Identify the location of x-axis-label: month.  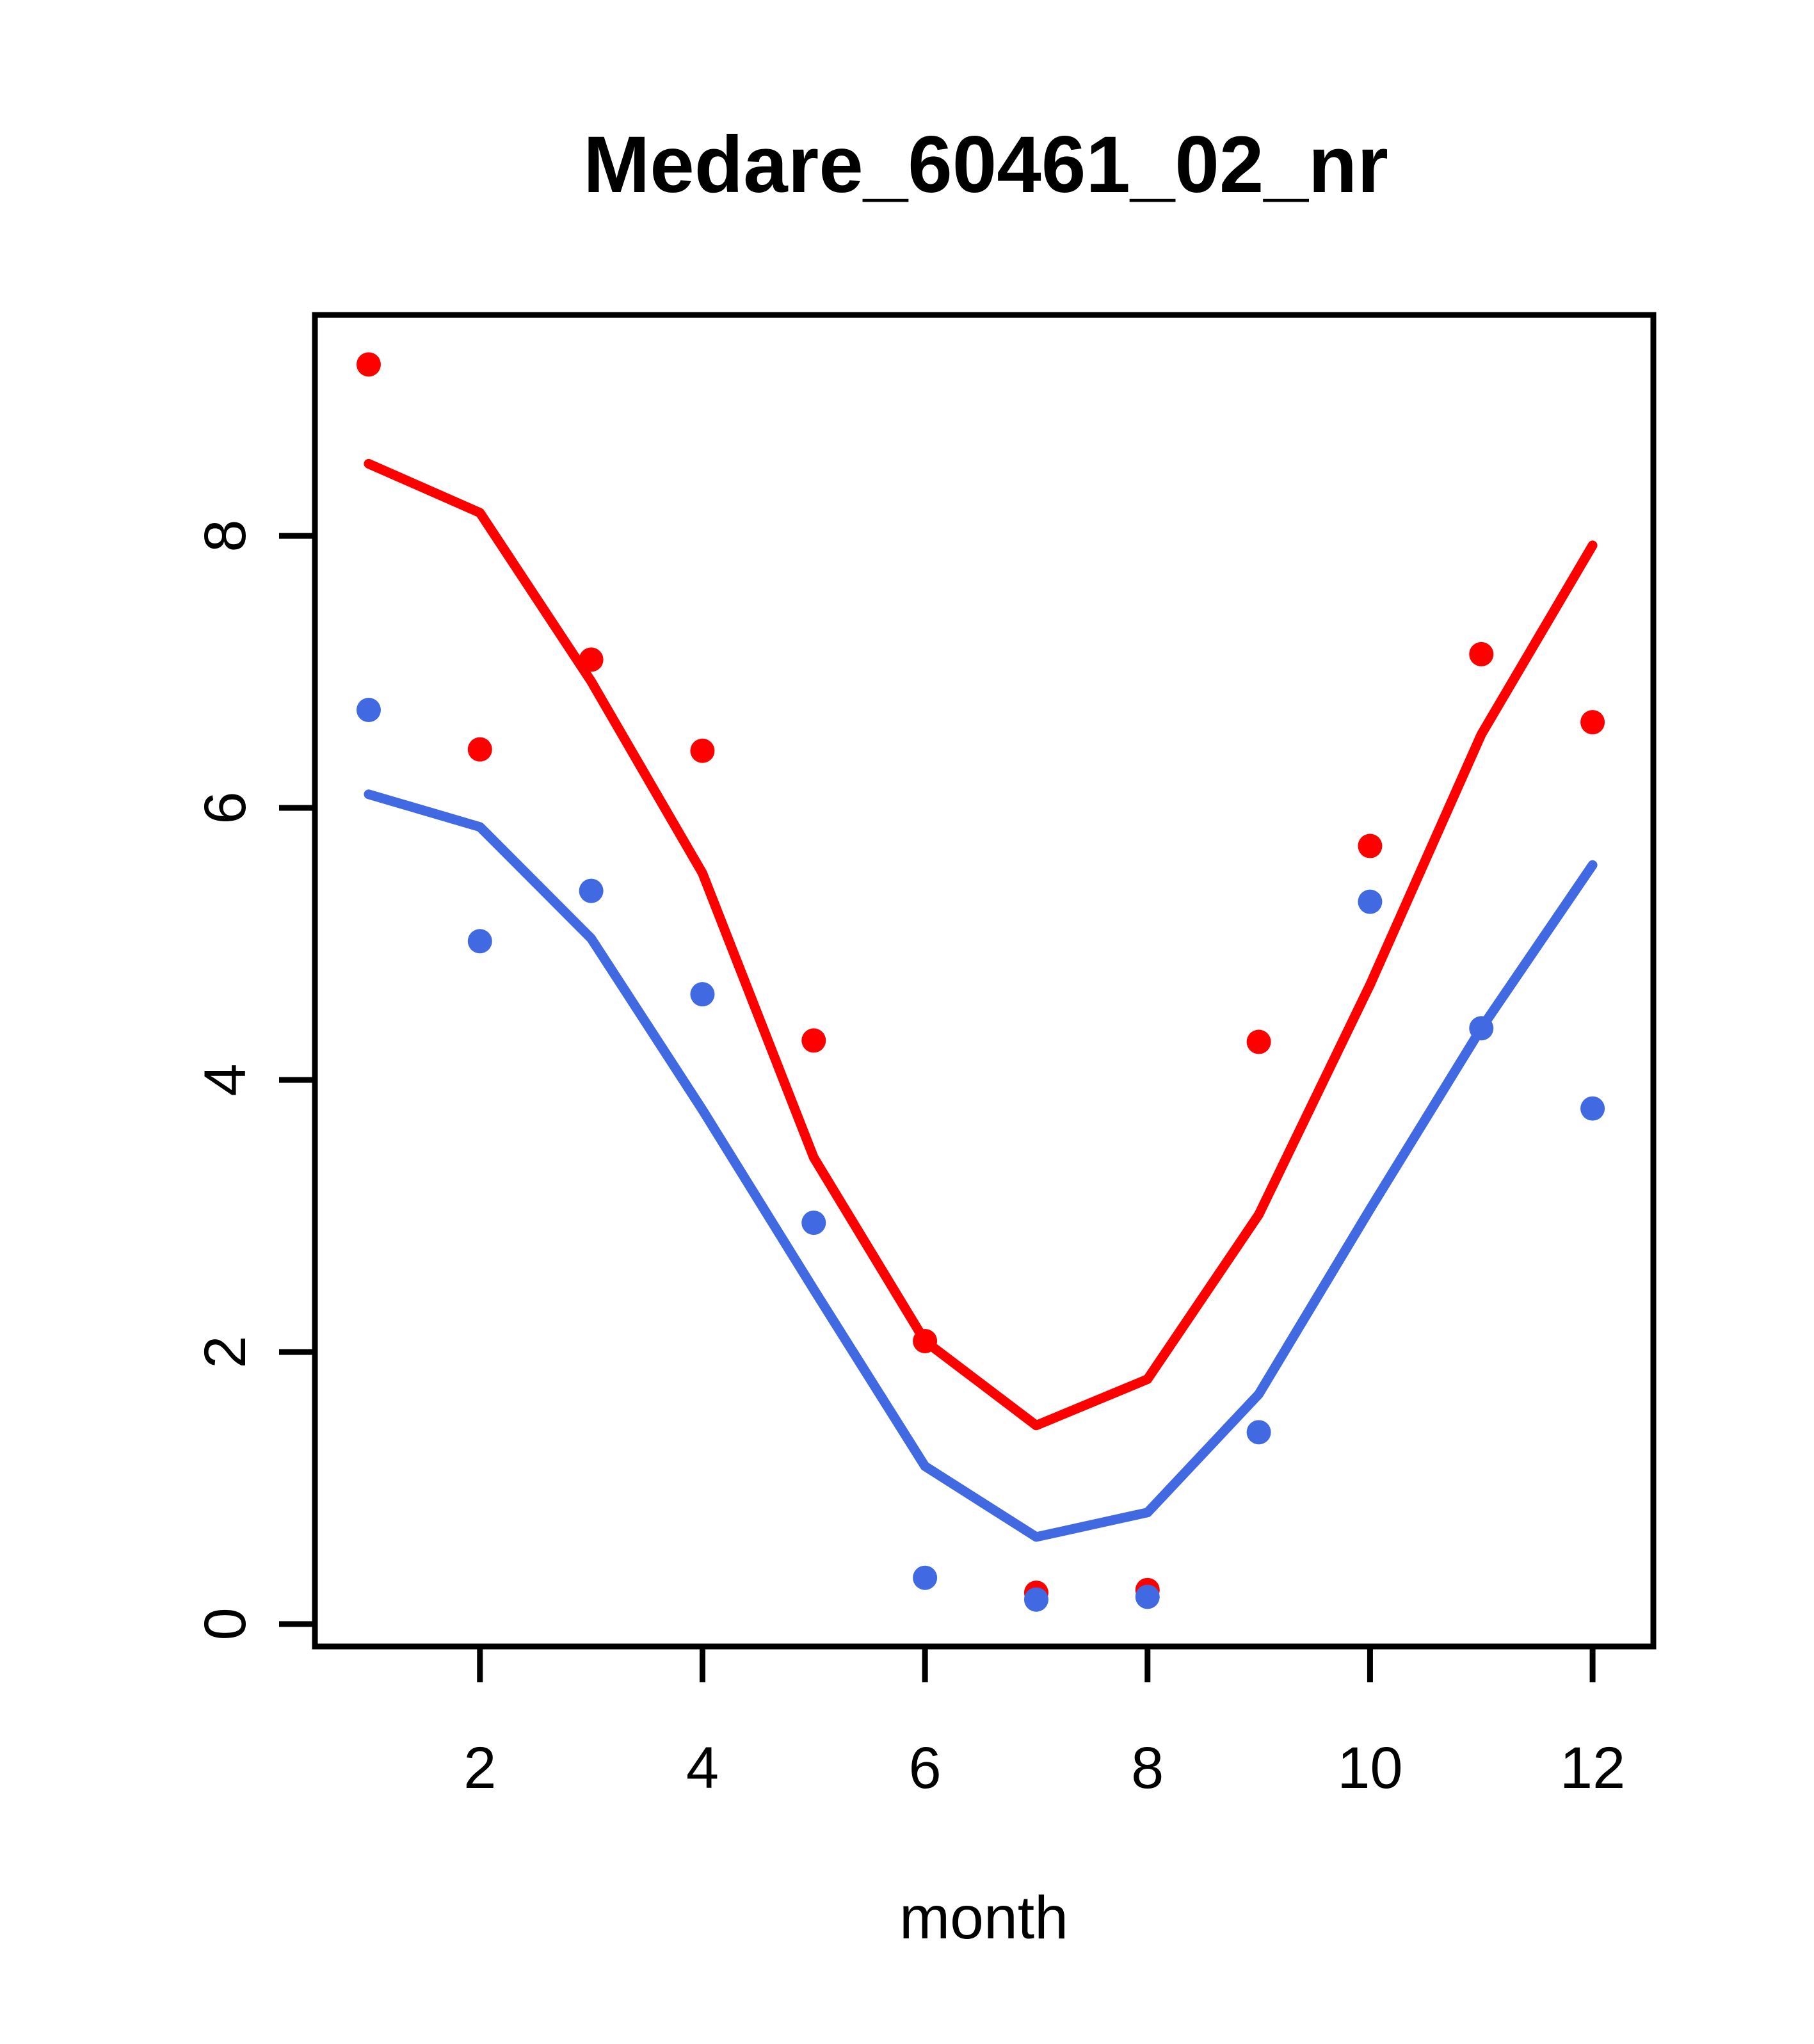
(983, 1918).